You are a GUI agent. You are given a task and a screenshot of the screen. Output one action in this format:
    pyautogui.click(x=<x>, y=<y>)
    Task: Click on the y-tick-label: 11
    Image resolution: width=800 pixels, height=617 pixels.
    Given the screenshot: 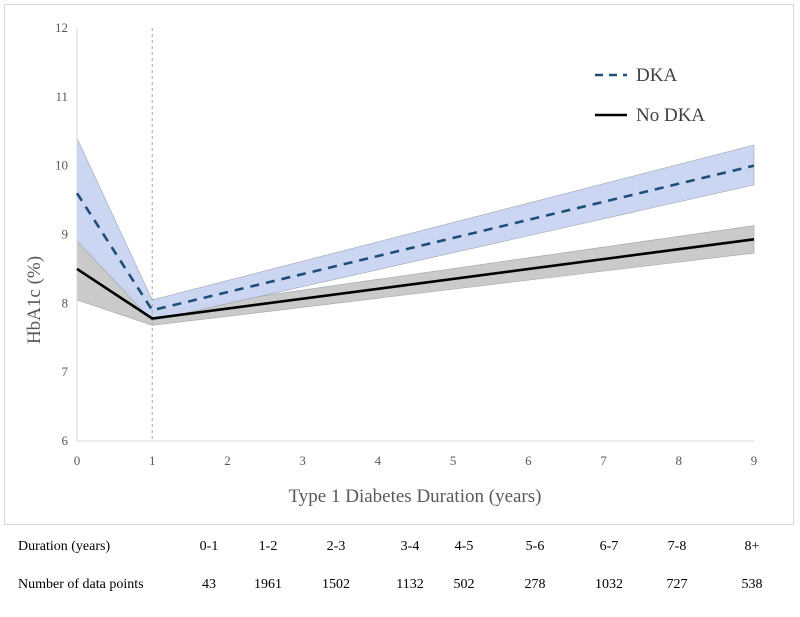 What is the action you would take?
    pyautogui.click(x=61, y=96)
    